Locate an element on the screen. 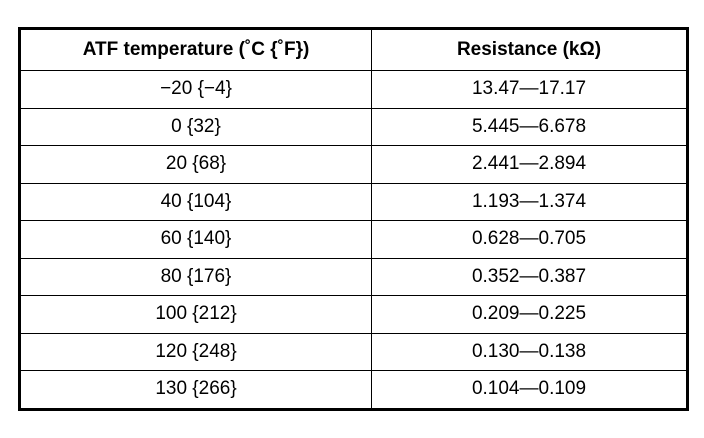  table-cell: 0.104—0.109 is located at coordinates (529, 390).